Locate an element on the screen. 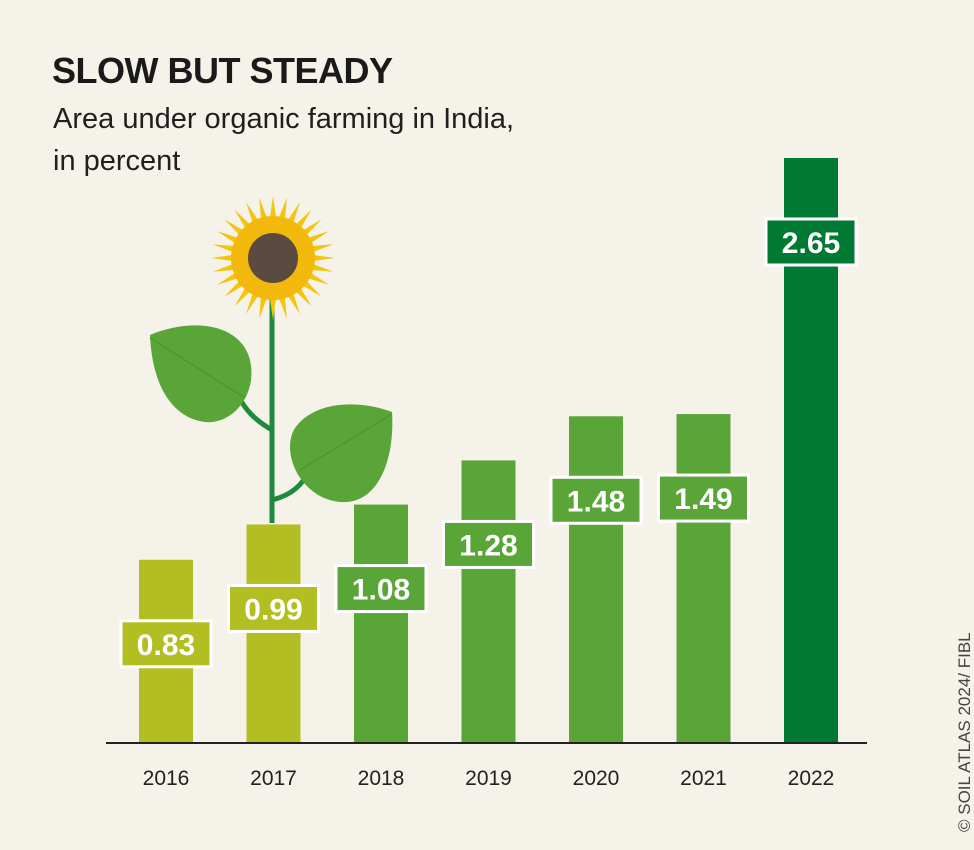 Image resolution: width=974 pixels, height=850 pixels. x-tick-label-2016: 2016 is located at coordinates (166, 778).